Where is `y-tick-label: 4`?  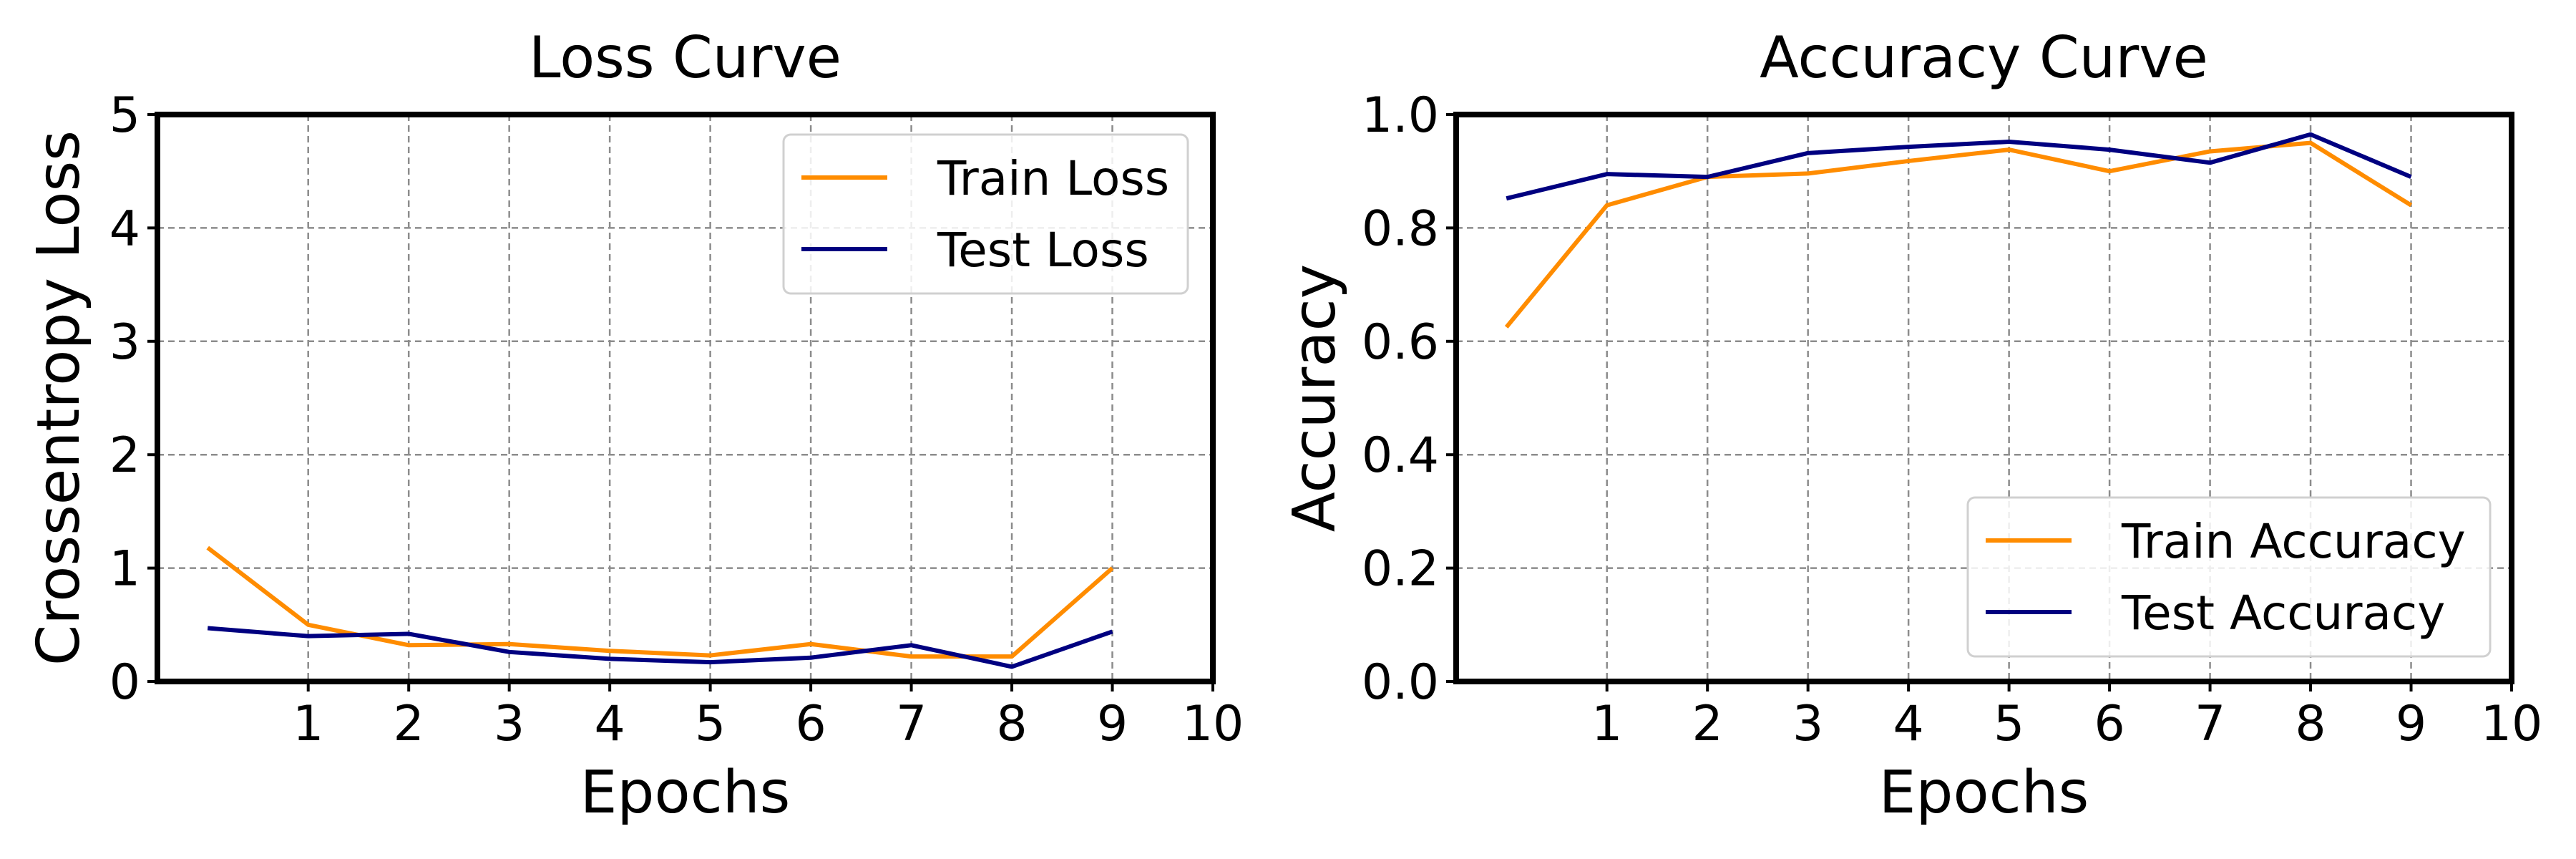
y-tick-label: 4 is located at coordinates (124, 228).